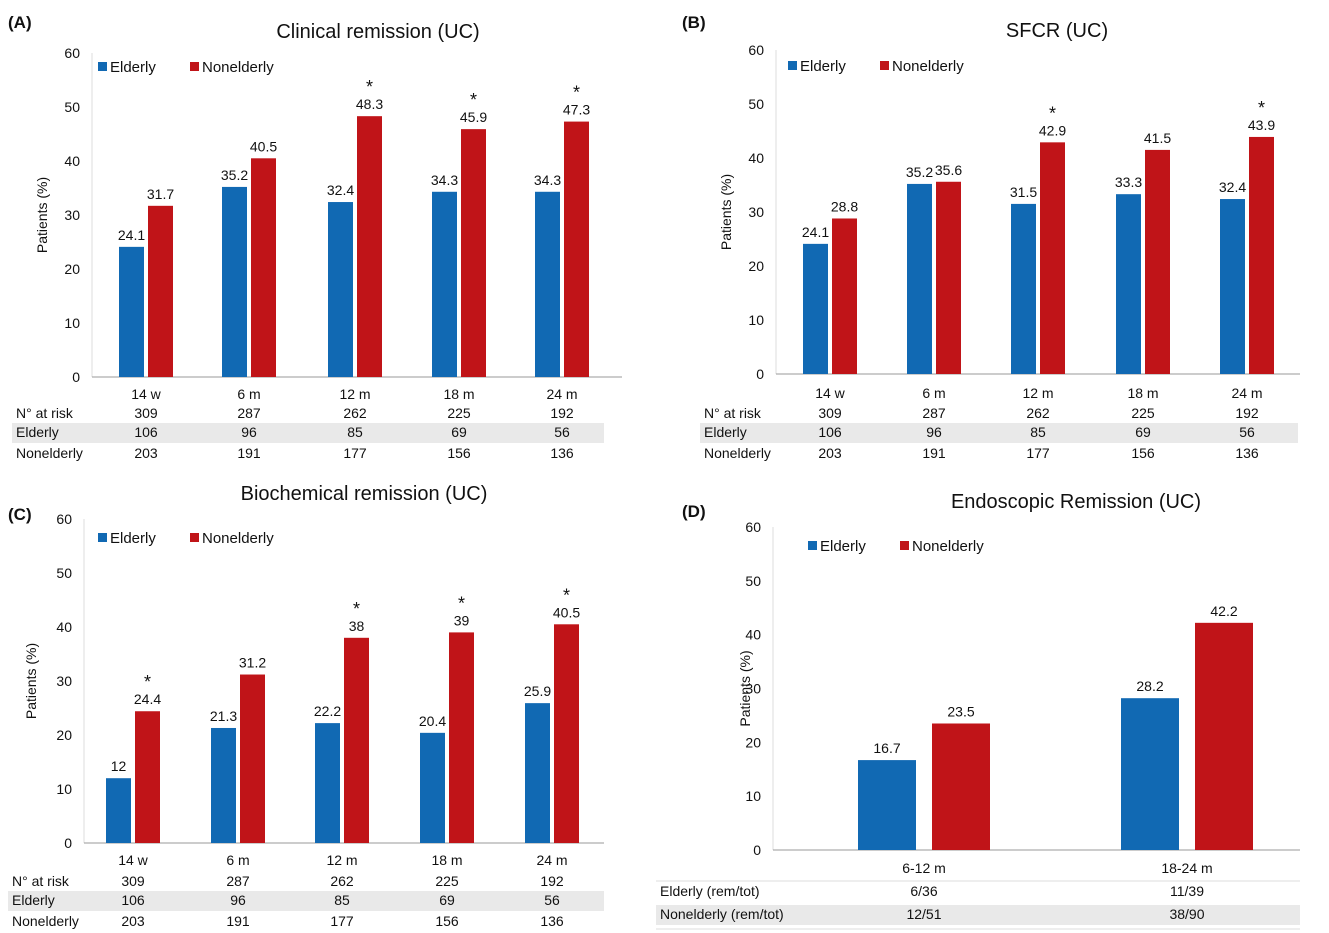 Image resolution: width=1329 pixels, height=933 pixels. Describe the element at coordinates (342, 881) in the screenshot. I see `table-cell: 262` at that location.